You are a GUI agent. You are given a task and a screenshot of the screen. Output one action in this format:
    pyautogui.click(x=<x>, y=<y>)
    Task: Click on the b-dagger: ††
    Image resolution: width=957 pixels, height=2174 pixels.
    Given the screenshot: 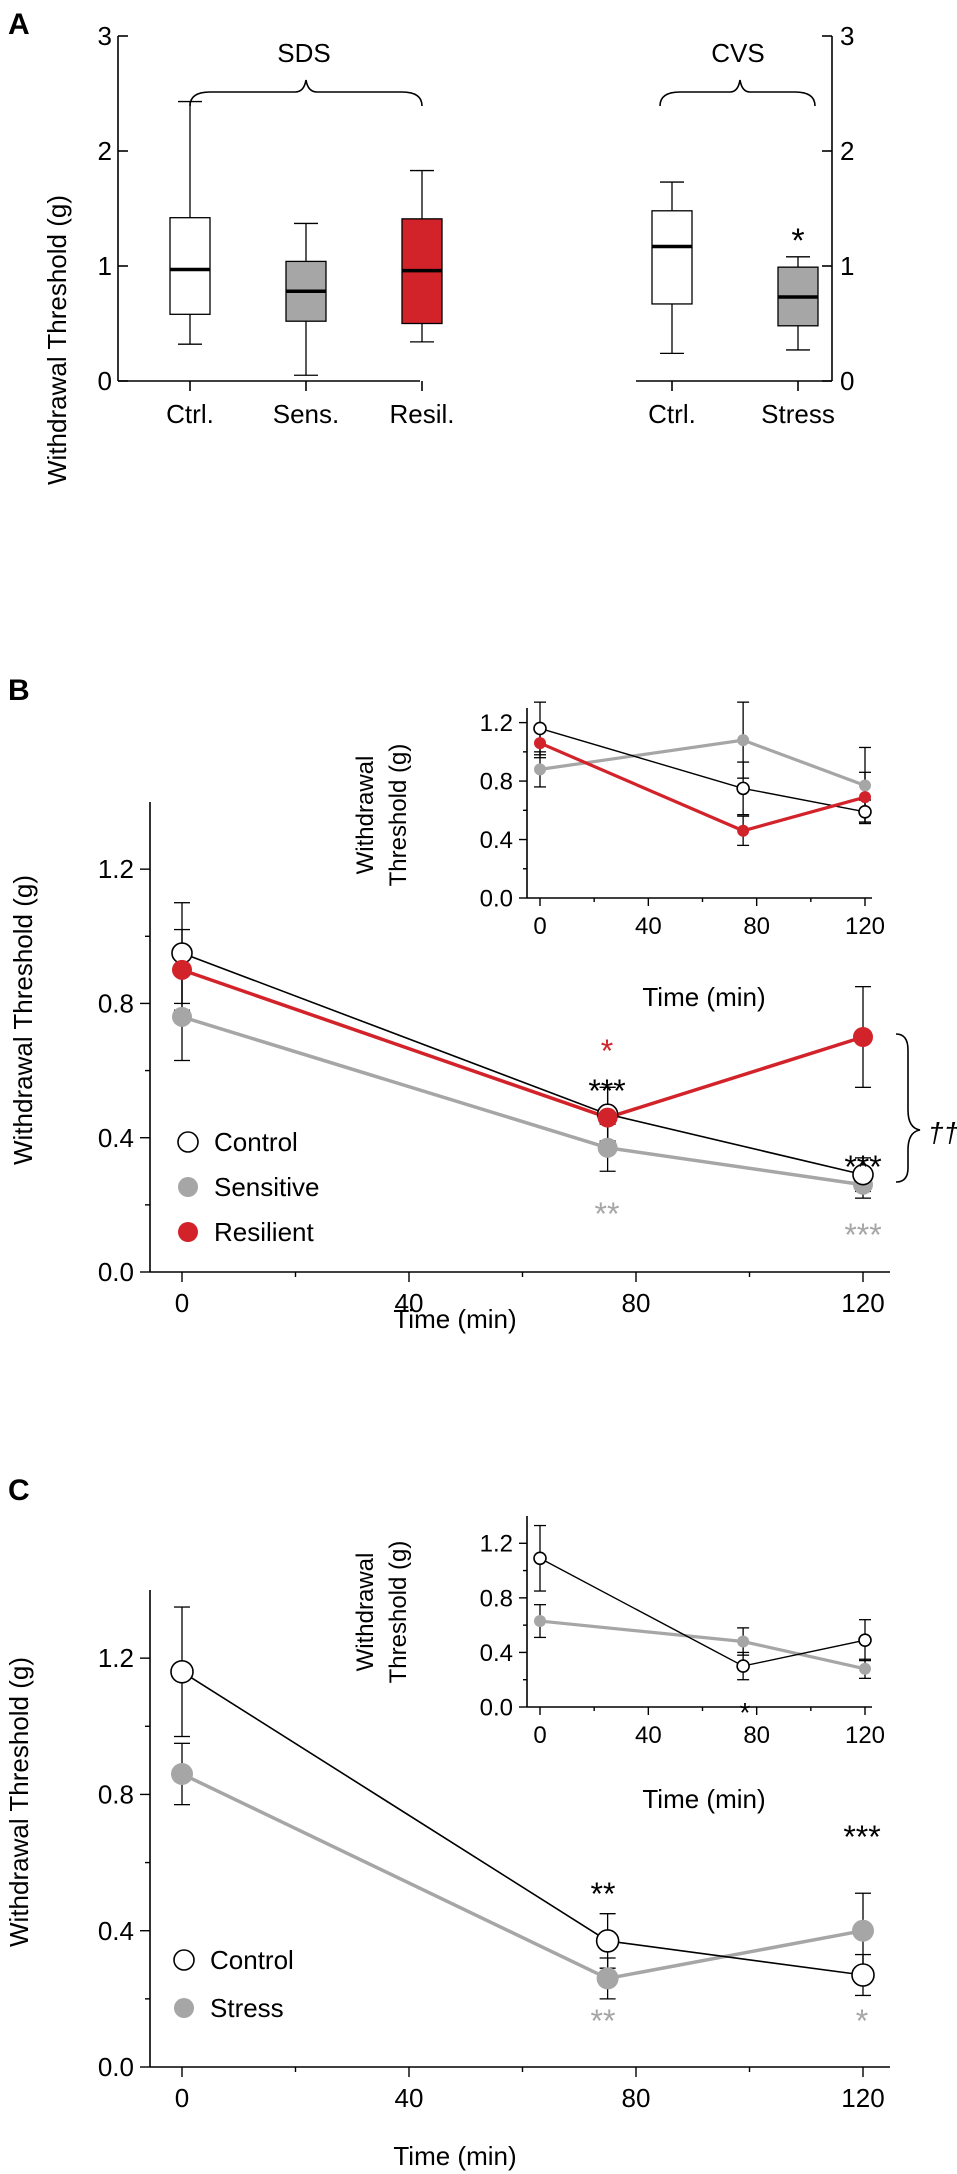 What is the action you would take?
    pyautogui.click(x=942, y=1132)
    